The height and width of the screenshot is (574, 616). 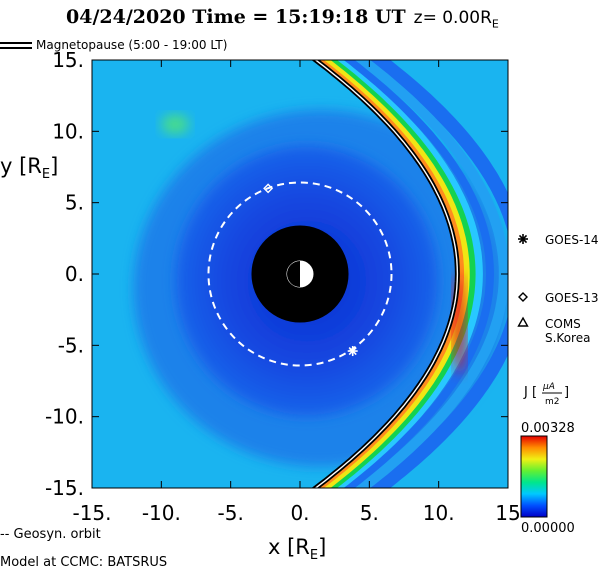 I want to click on y-tick-label: 15., so click(x=68, y=60).